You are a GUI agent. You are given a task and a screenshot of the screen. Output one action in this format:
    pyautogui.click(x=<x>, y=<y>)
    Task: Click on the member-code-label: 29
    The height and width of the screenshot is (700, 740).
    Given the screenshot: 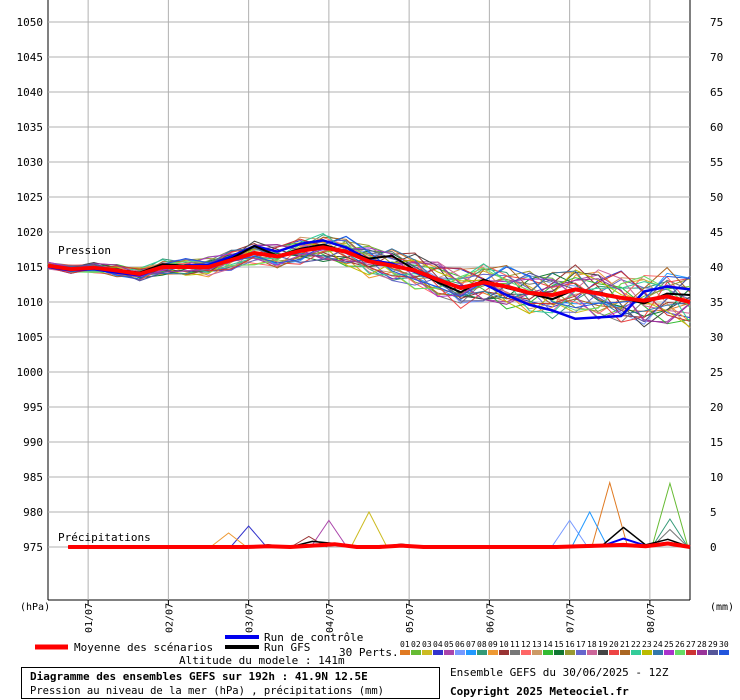 What is the action you would take?
    pyautogui.click(x=713, y=644)
    